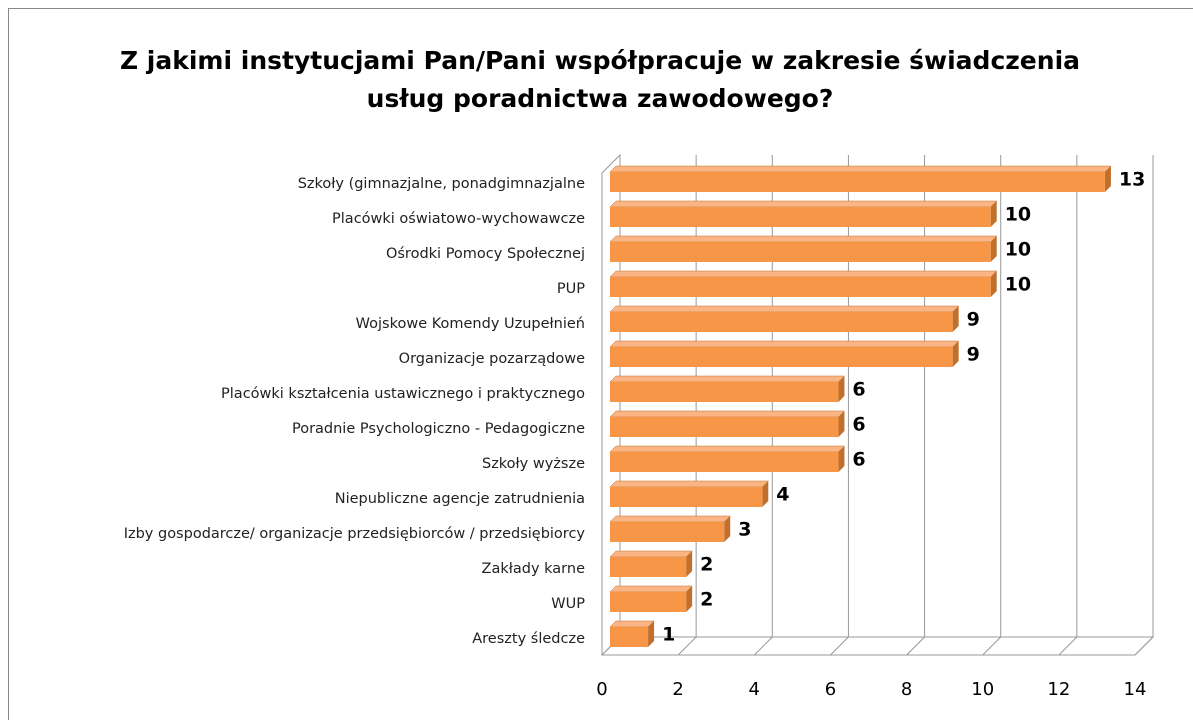  I want to click on x-tick-label: 0, so click(601, 689).